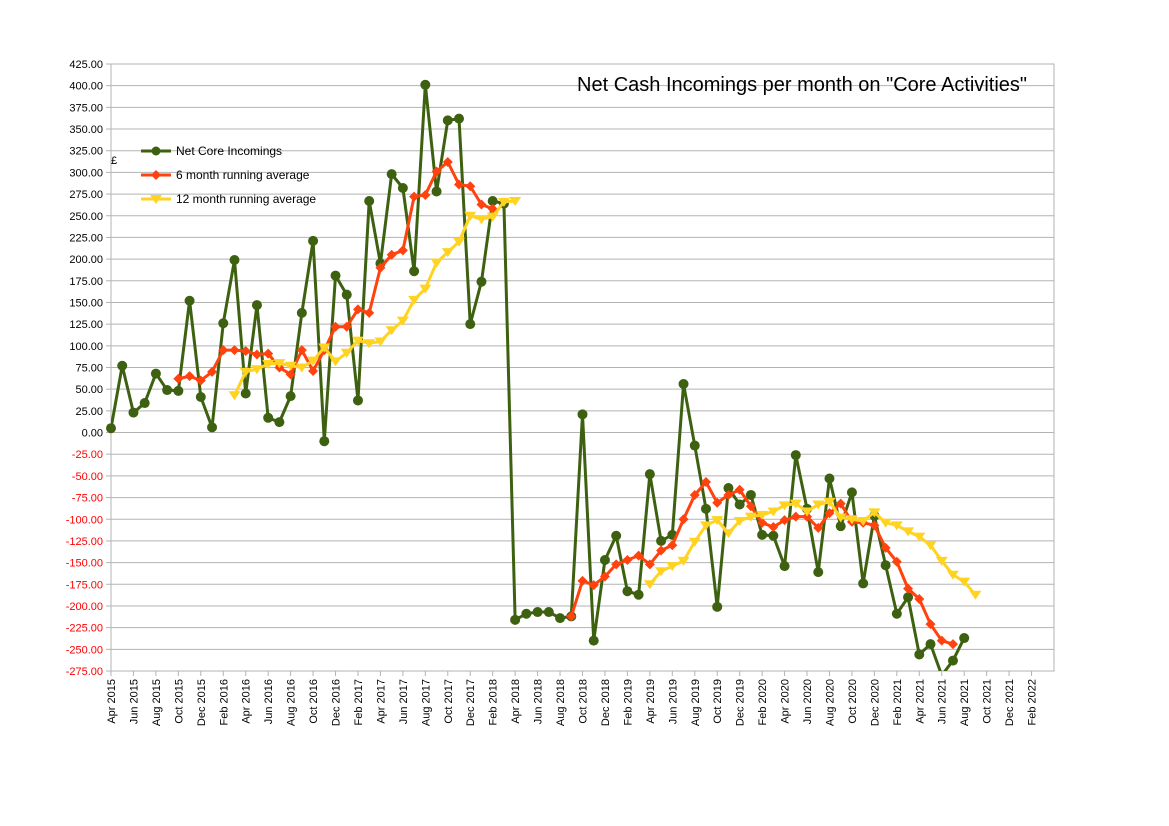 This screenshot has height=826, width=1169. I want to click on y-tick-label: 125.00, so click(86, 325).